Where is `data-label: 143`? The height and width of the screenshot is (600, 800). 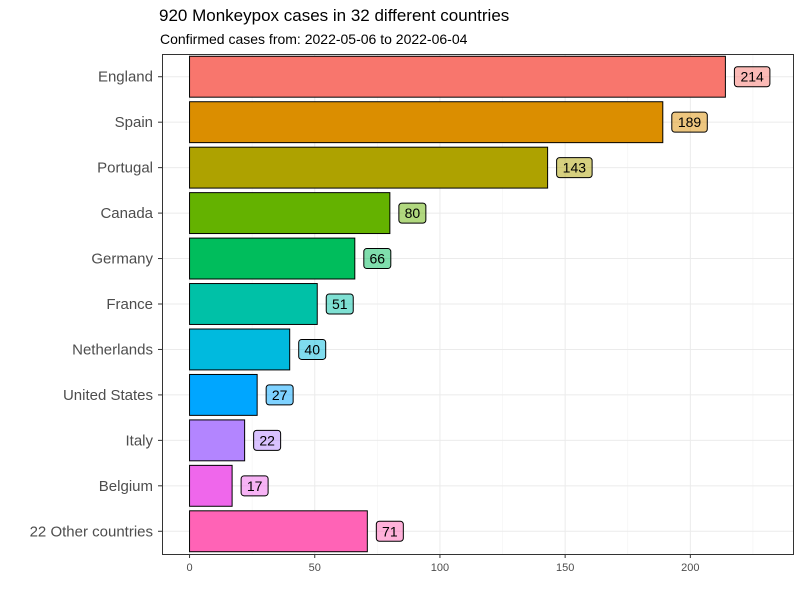
data-label: 143 is located at coordinates (575, 168).